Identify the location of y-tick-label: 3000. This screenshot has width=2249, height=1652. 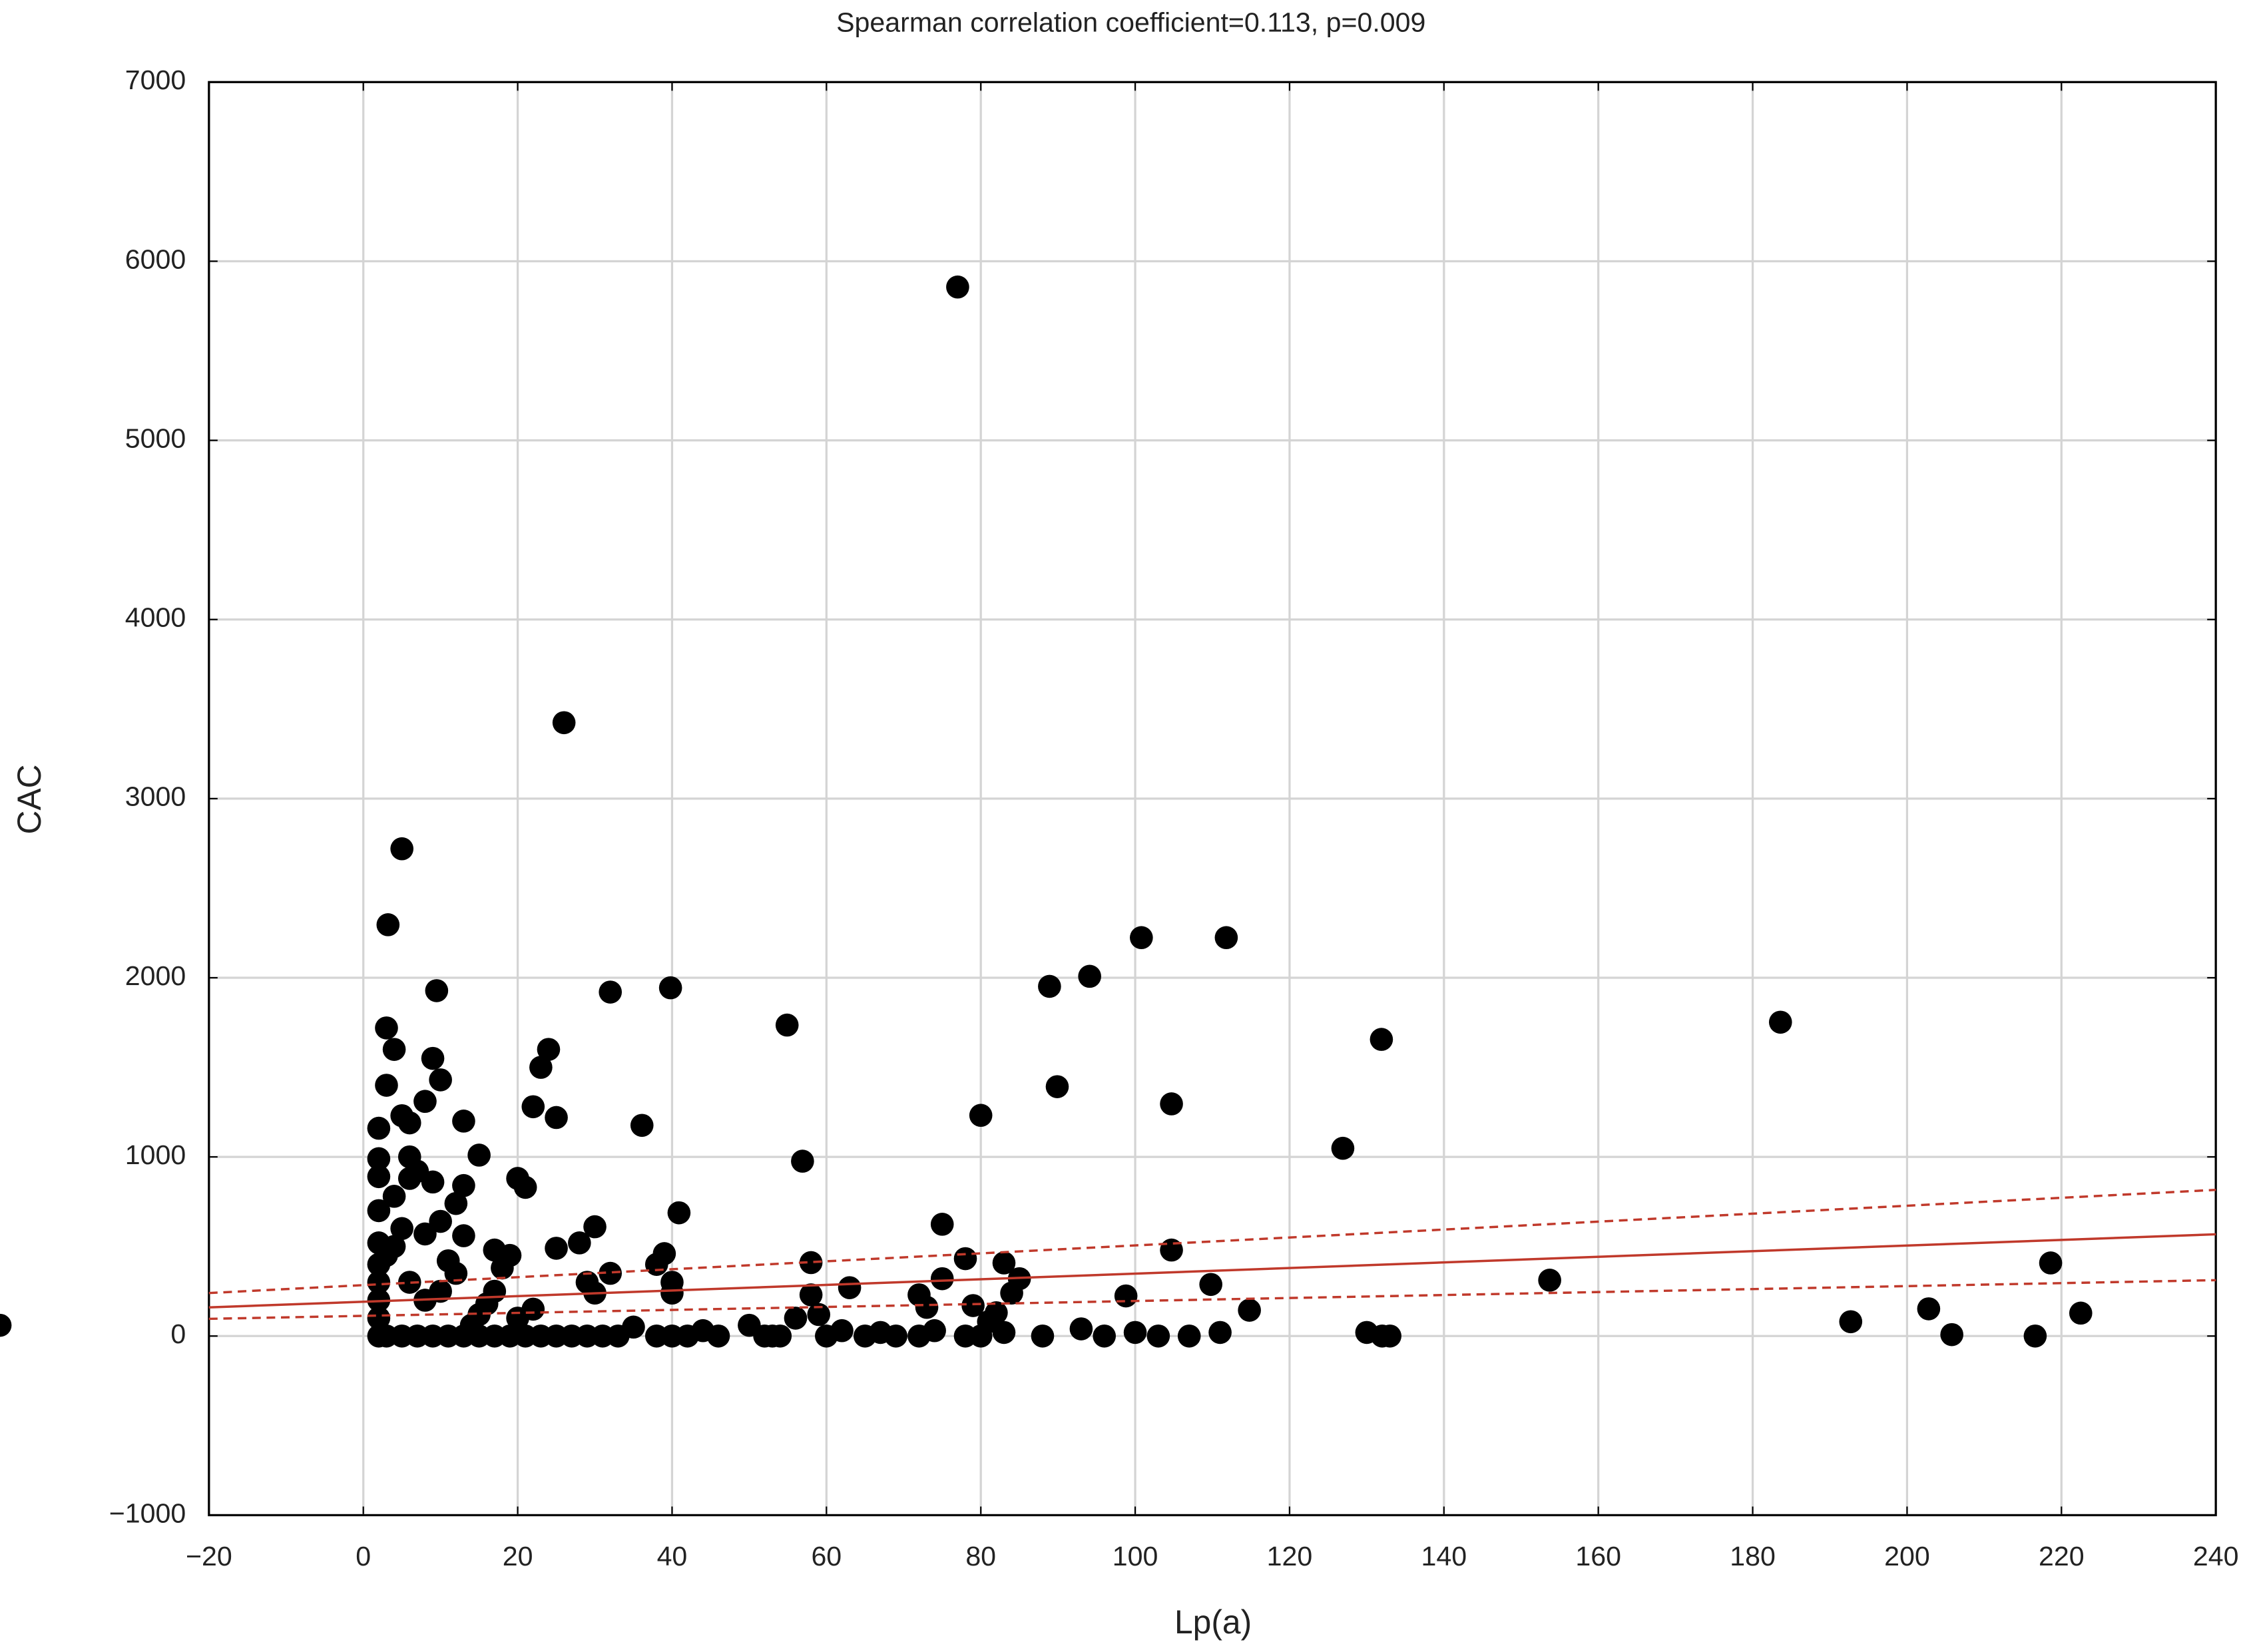
(155, 797).